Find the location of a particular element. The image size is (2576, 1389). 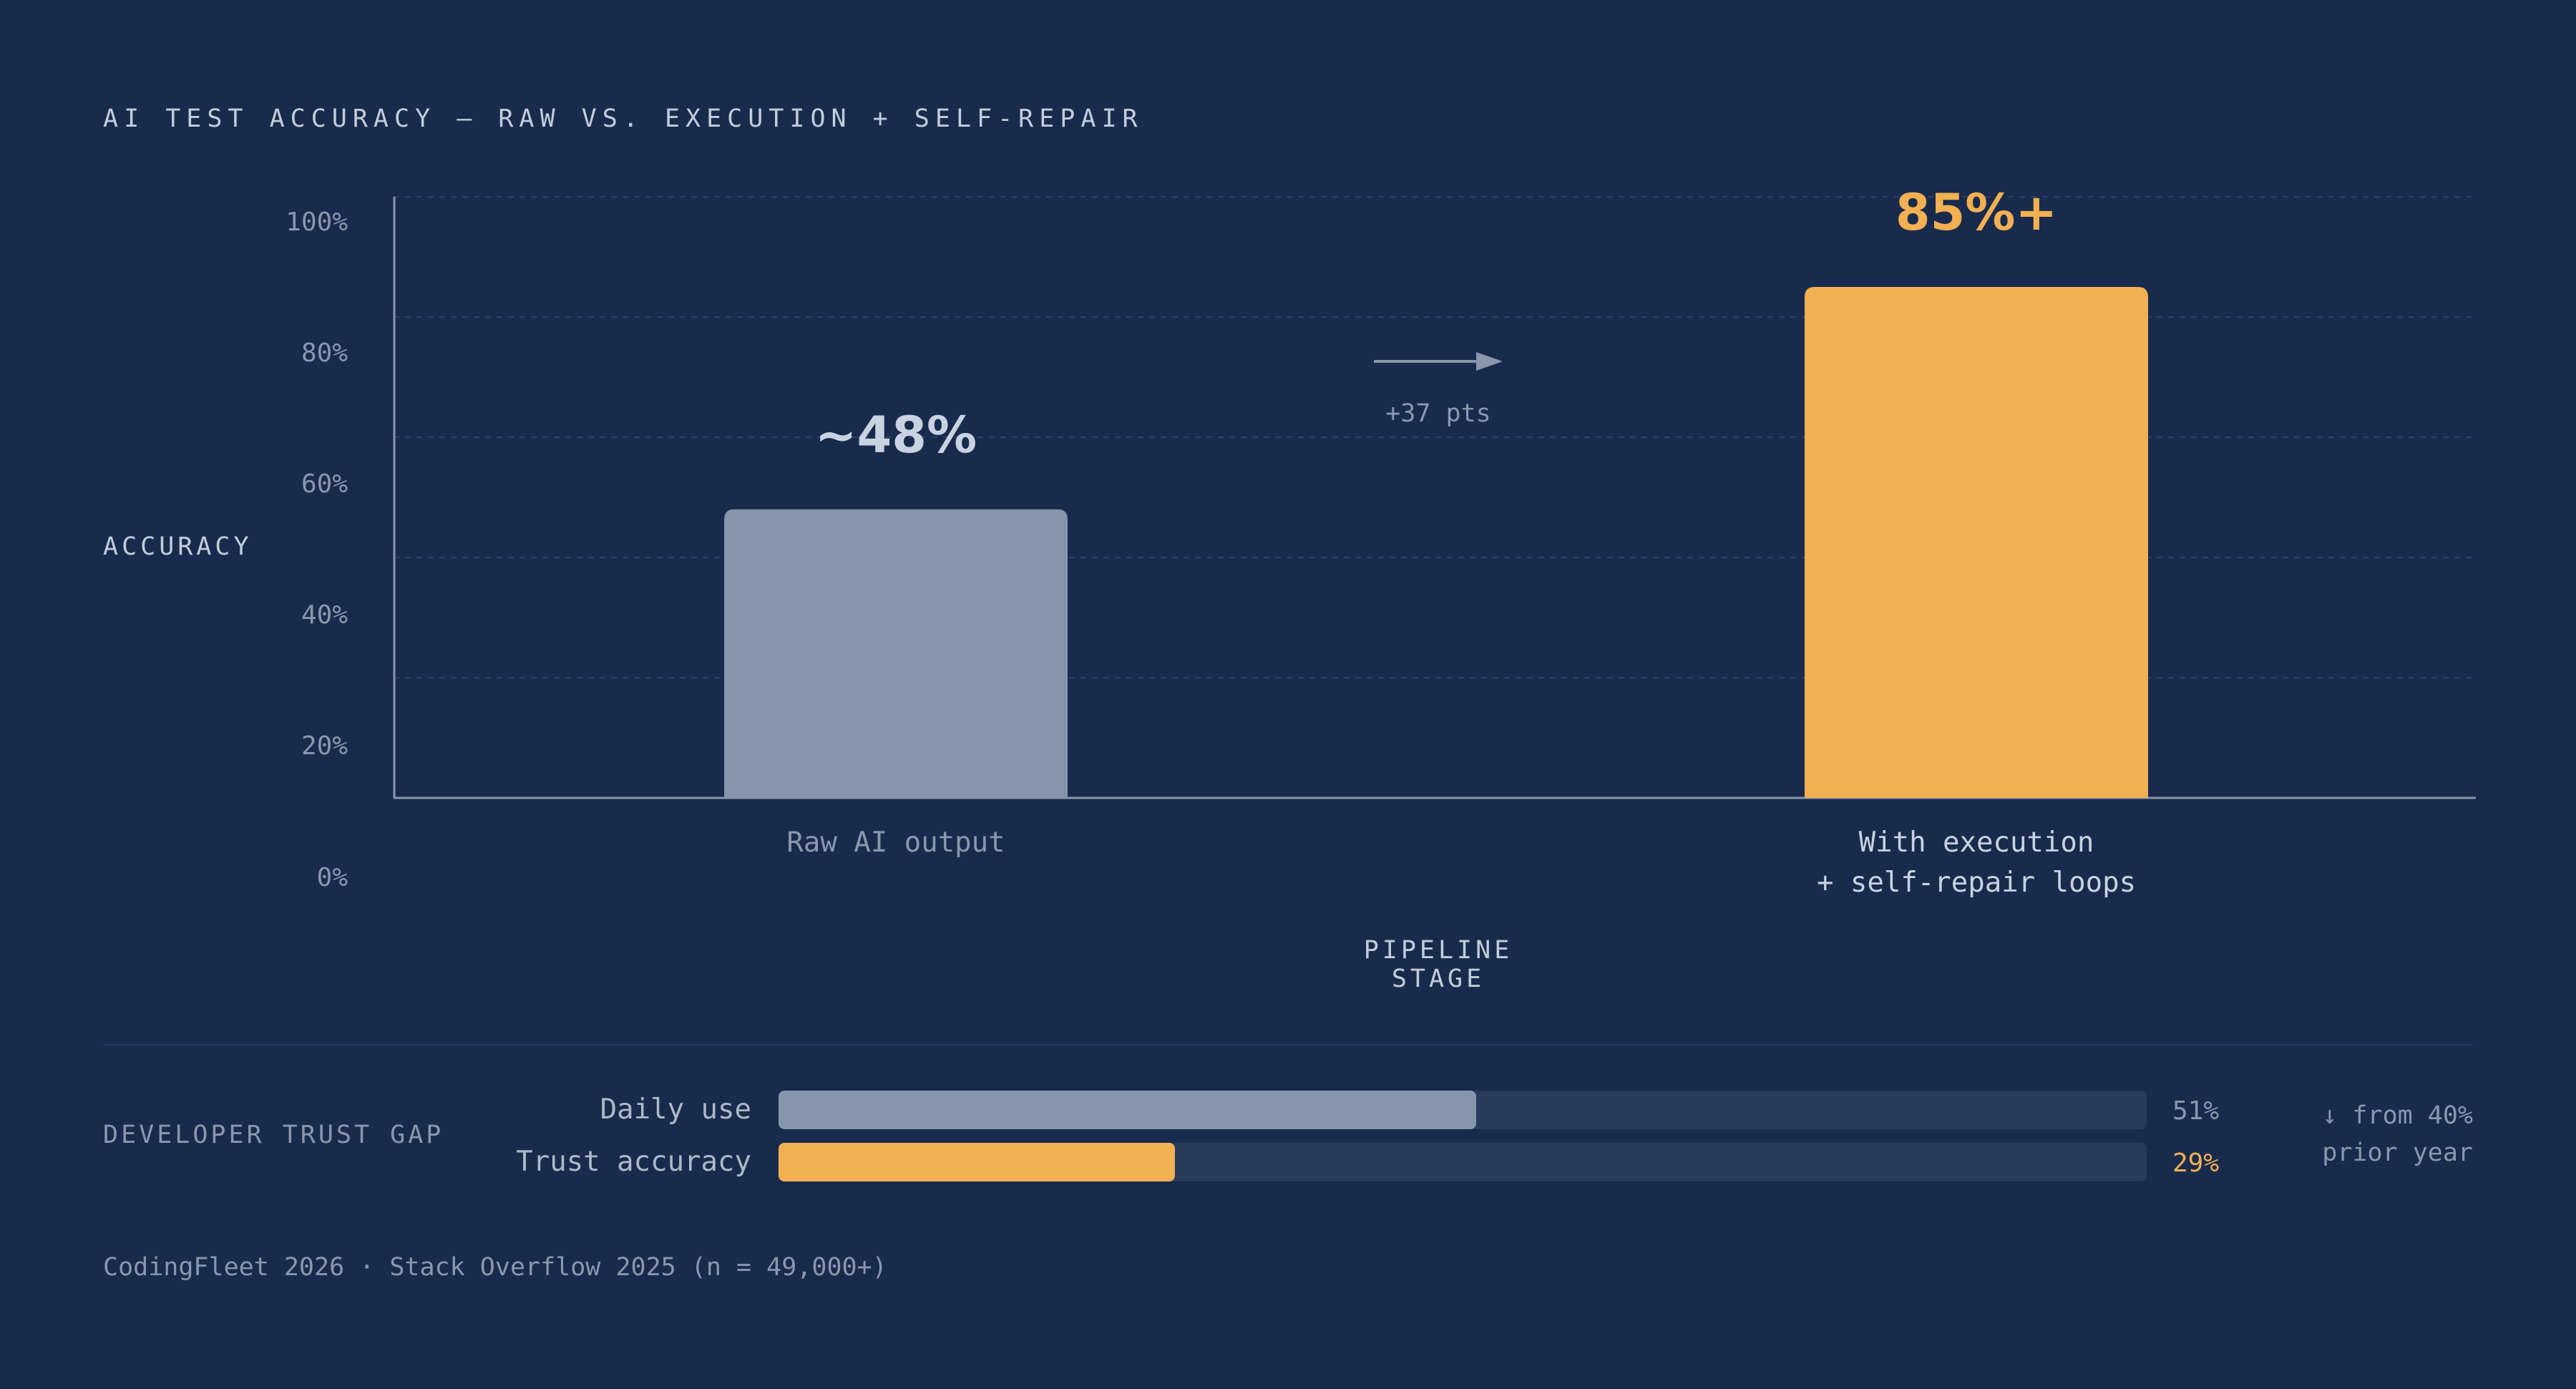

trust-gap-title: DEVELOPER TRUST GAP is located at coordinates (273, 1135).